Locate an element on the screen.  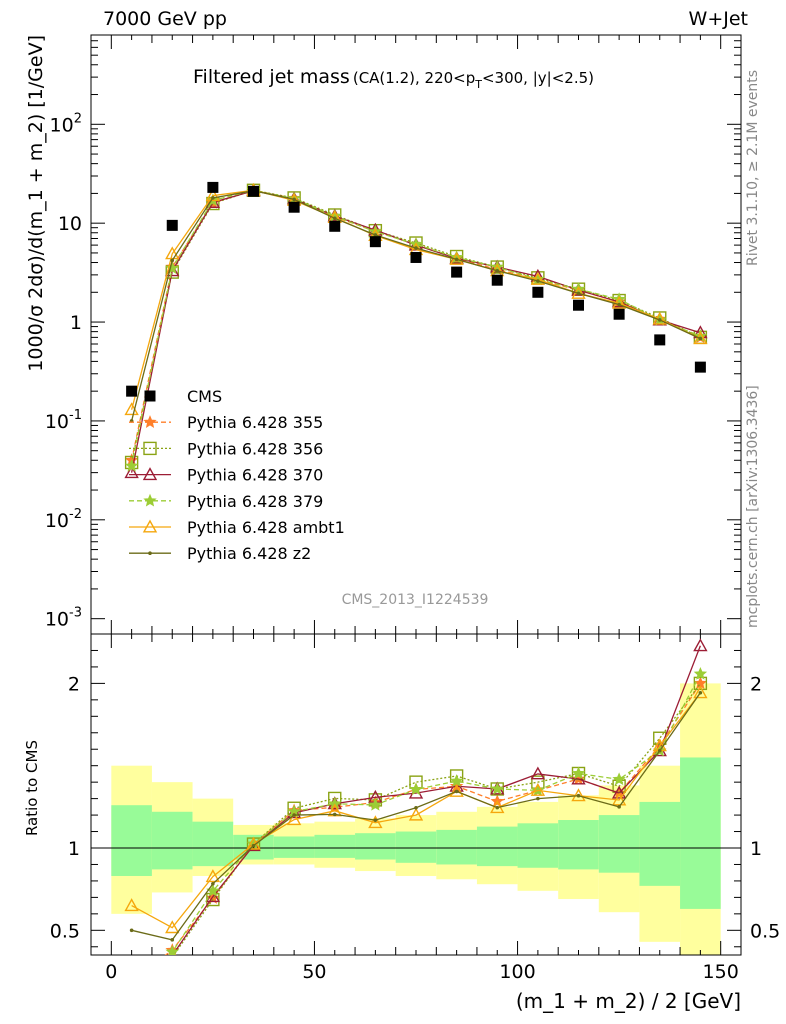
ratio-tick-label-right: 2 is located at coordinates (756, 684).